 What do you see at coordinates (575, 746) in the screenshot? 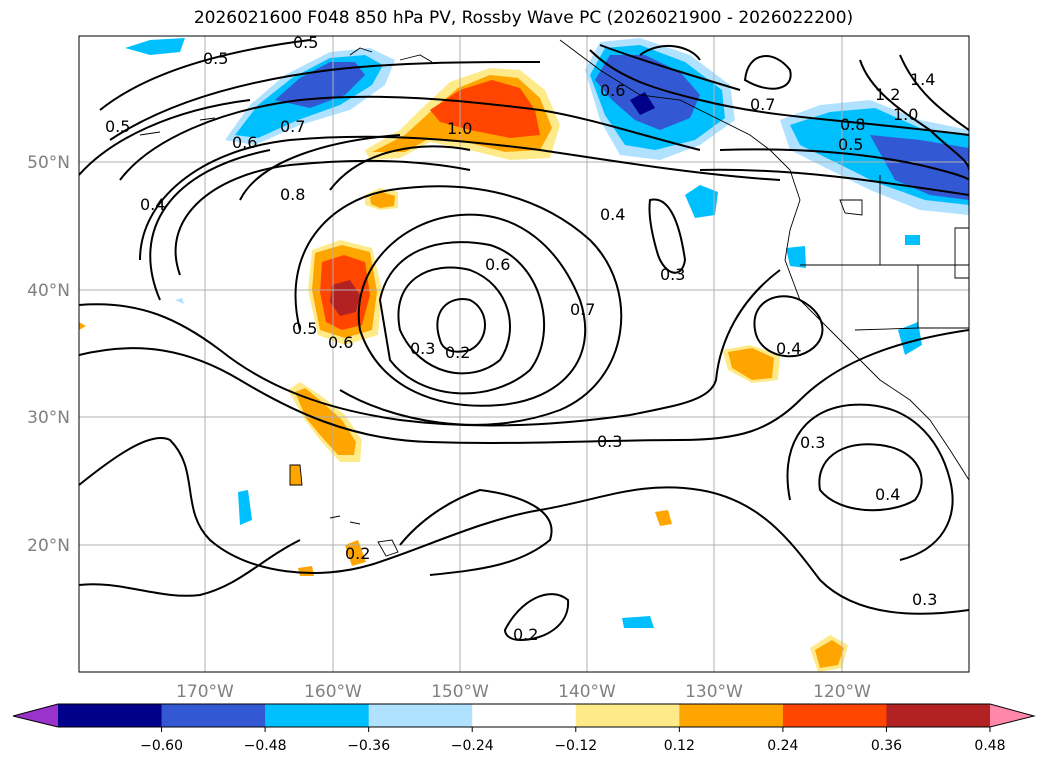
I see `colorbar-tick-label: −0.12` at bounding box center [575, 746].